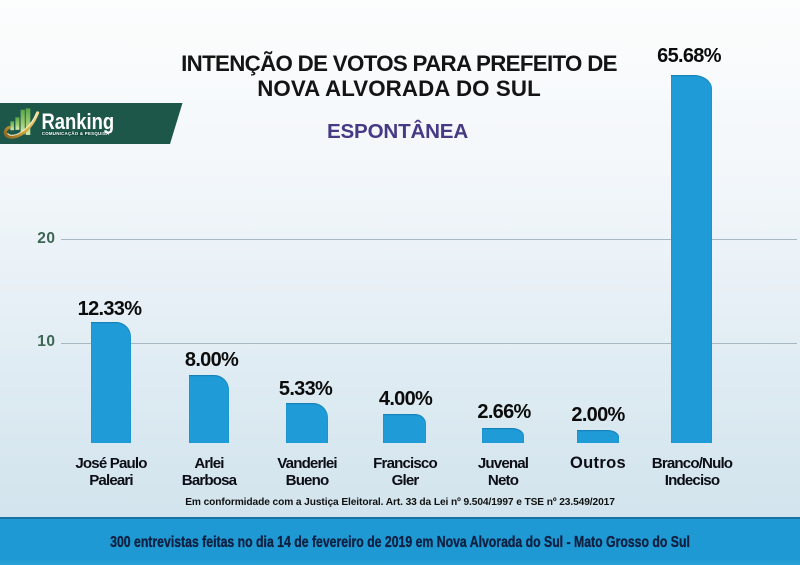 The height and width of the screenshot is (565, 800). Describe the element at coordinates (78, 121) in the screenshot. I see `svg-text: Ranking` at that location.